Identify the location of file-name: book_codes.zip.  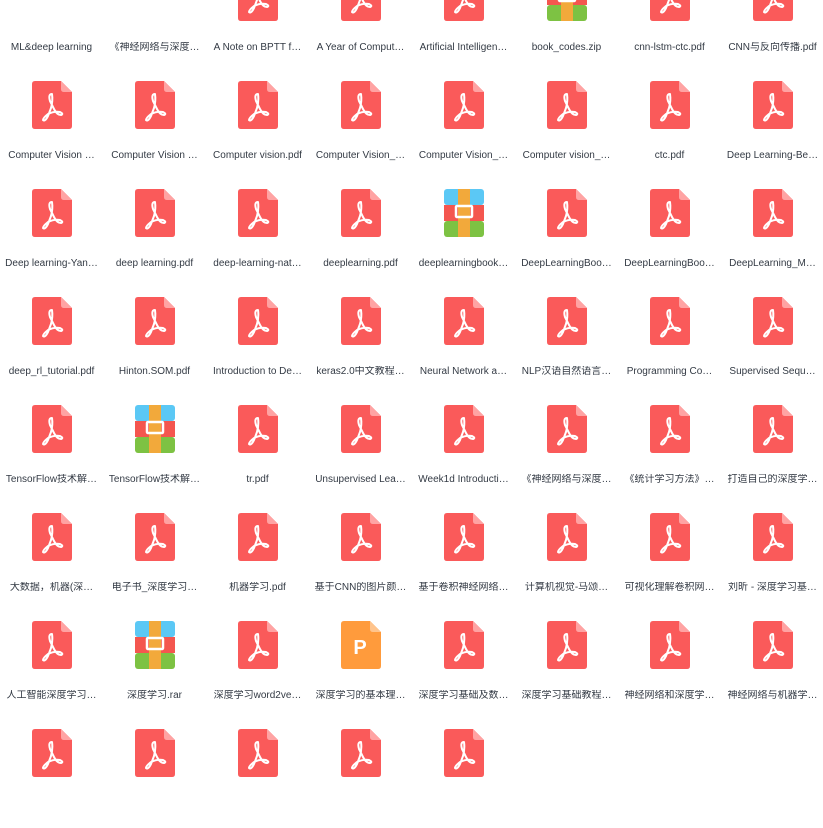
(566, 47).